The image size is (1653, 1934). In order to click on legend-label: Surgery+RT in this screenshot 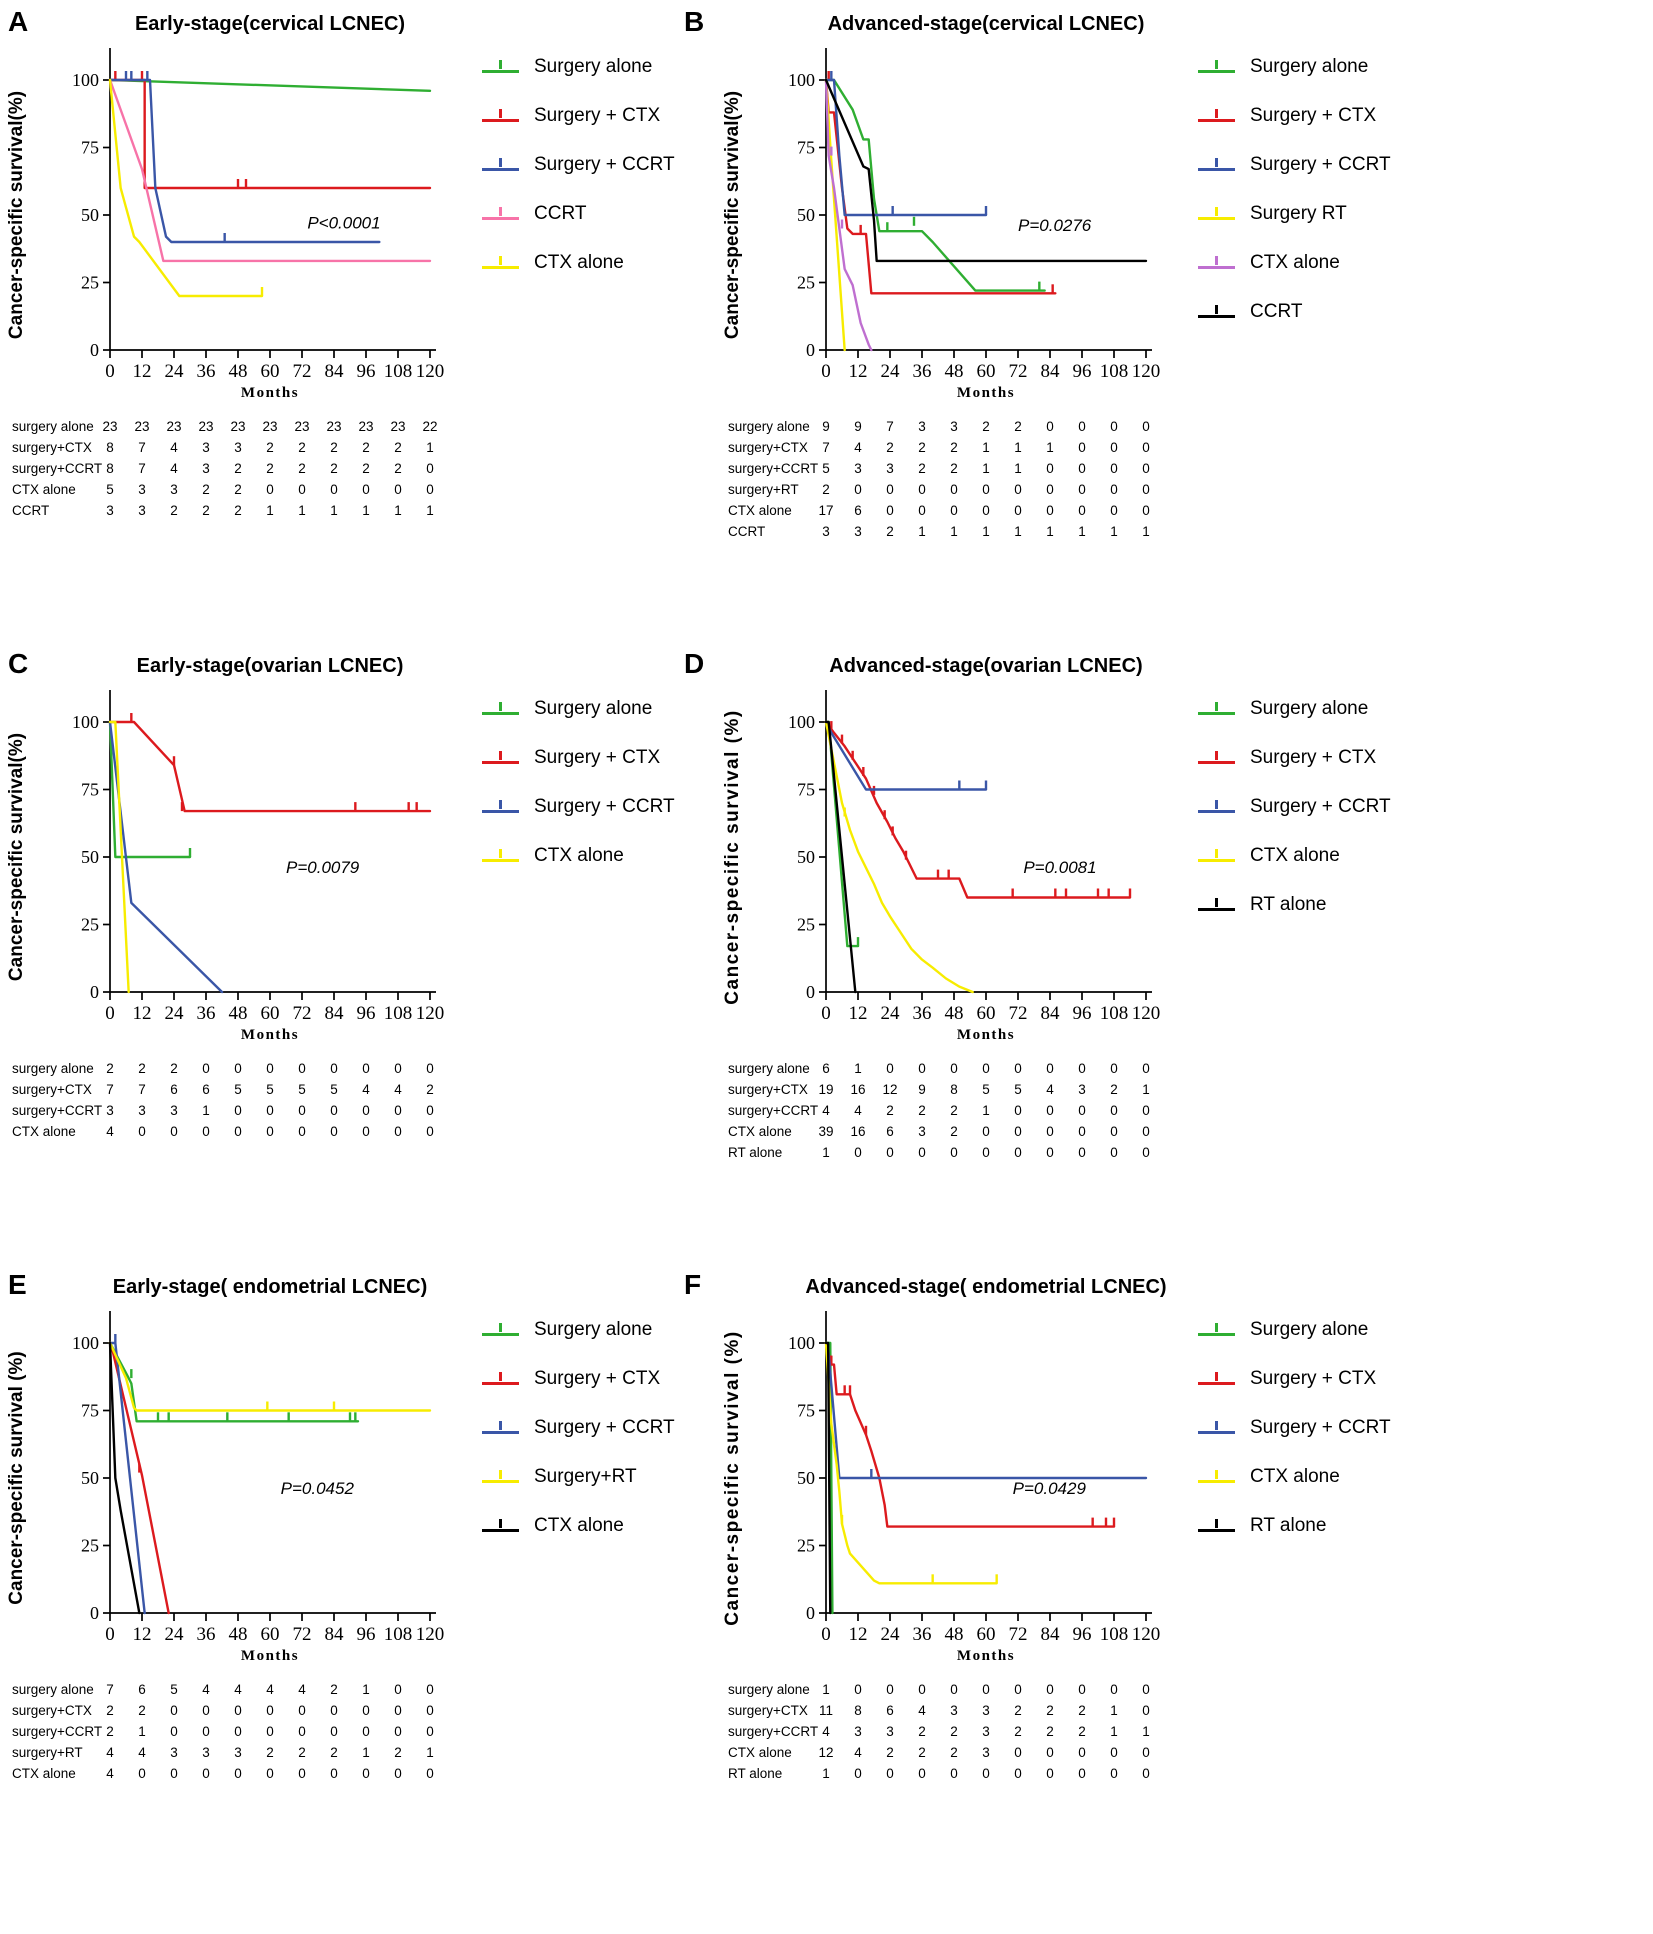, I will do `click(585, 1476)`.